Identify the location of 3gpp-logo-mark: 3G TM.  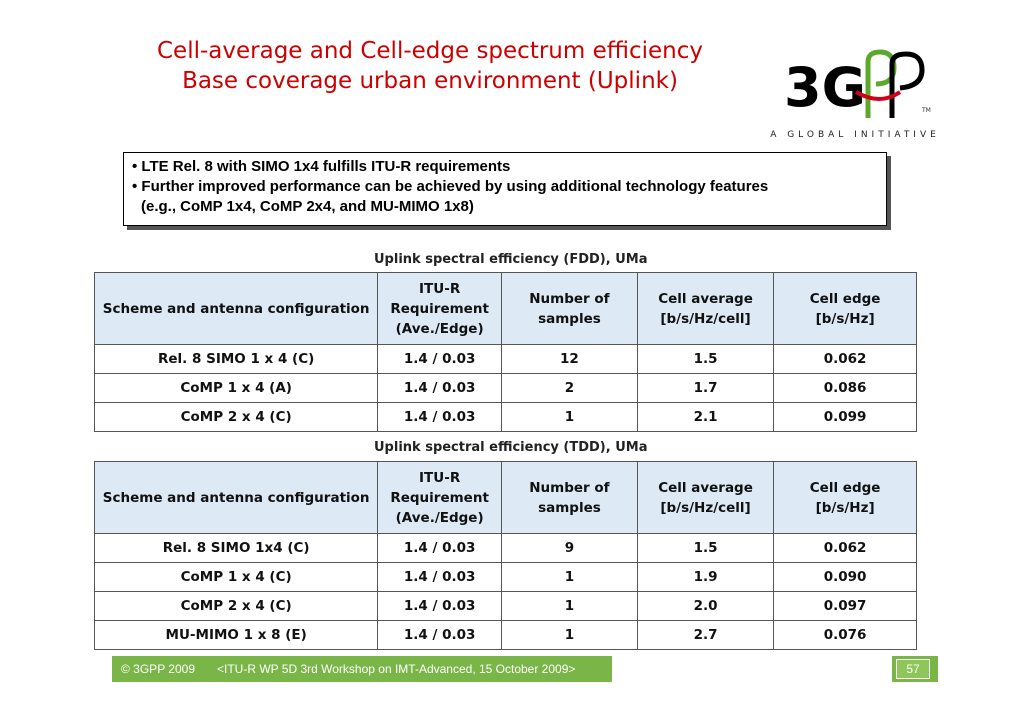
(857, 84).